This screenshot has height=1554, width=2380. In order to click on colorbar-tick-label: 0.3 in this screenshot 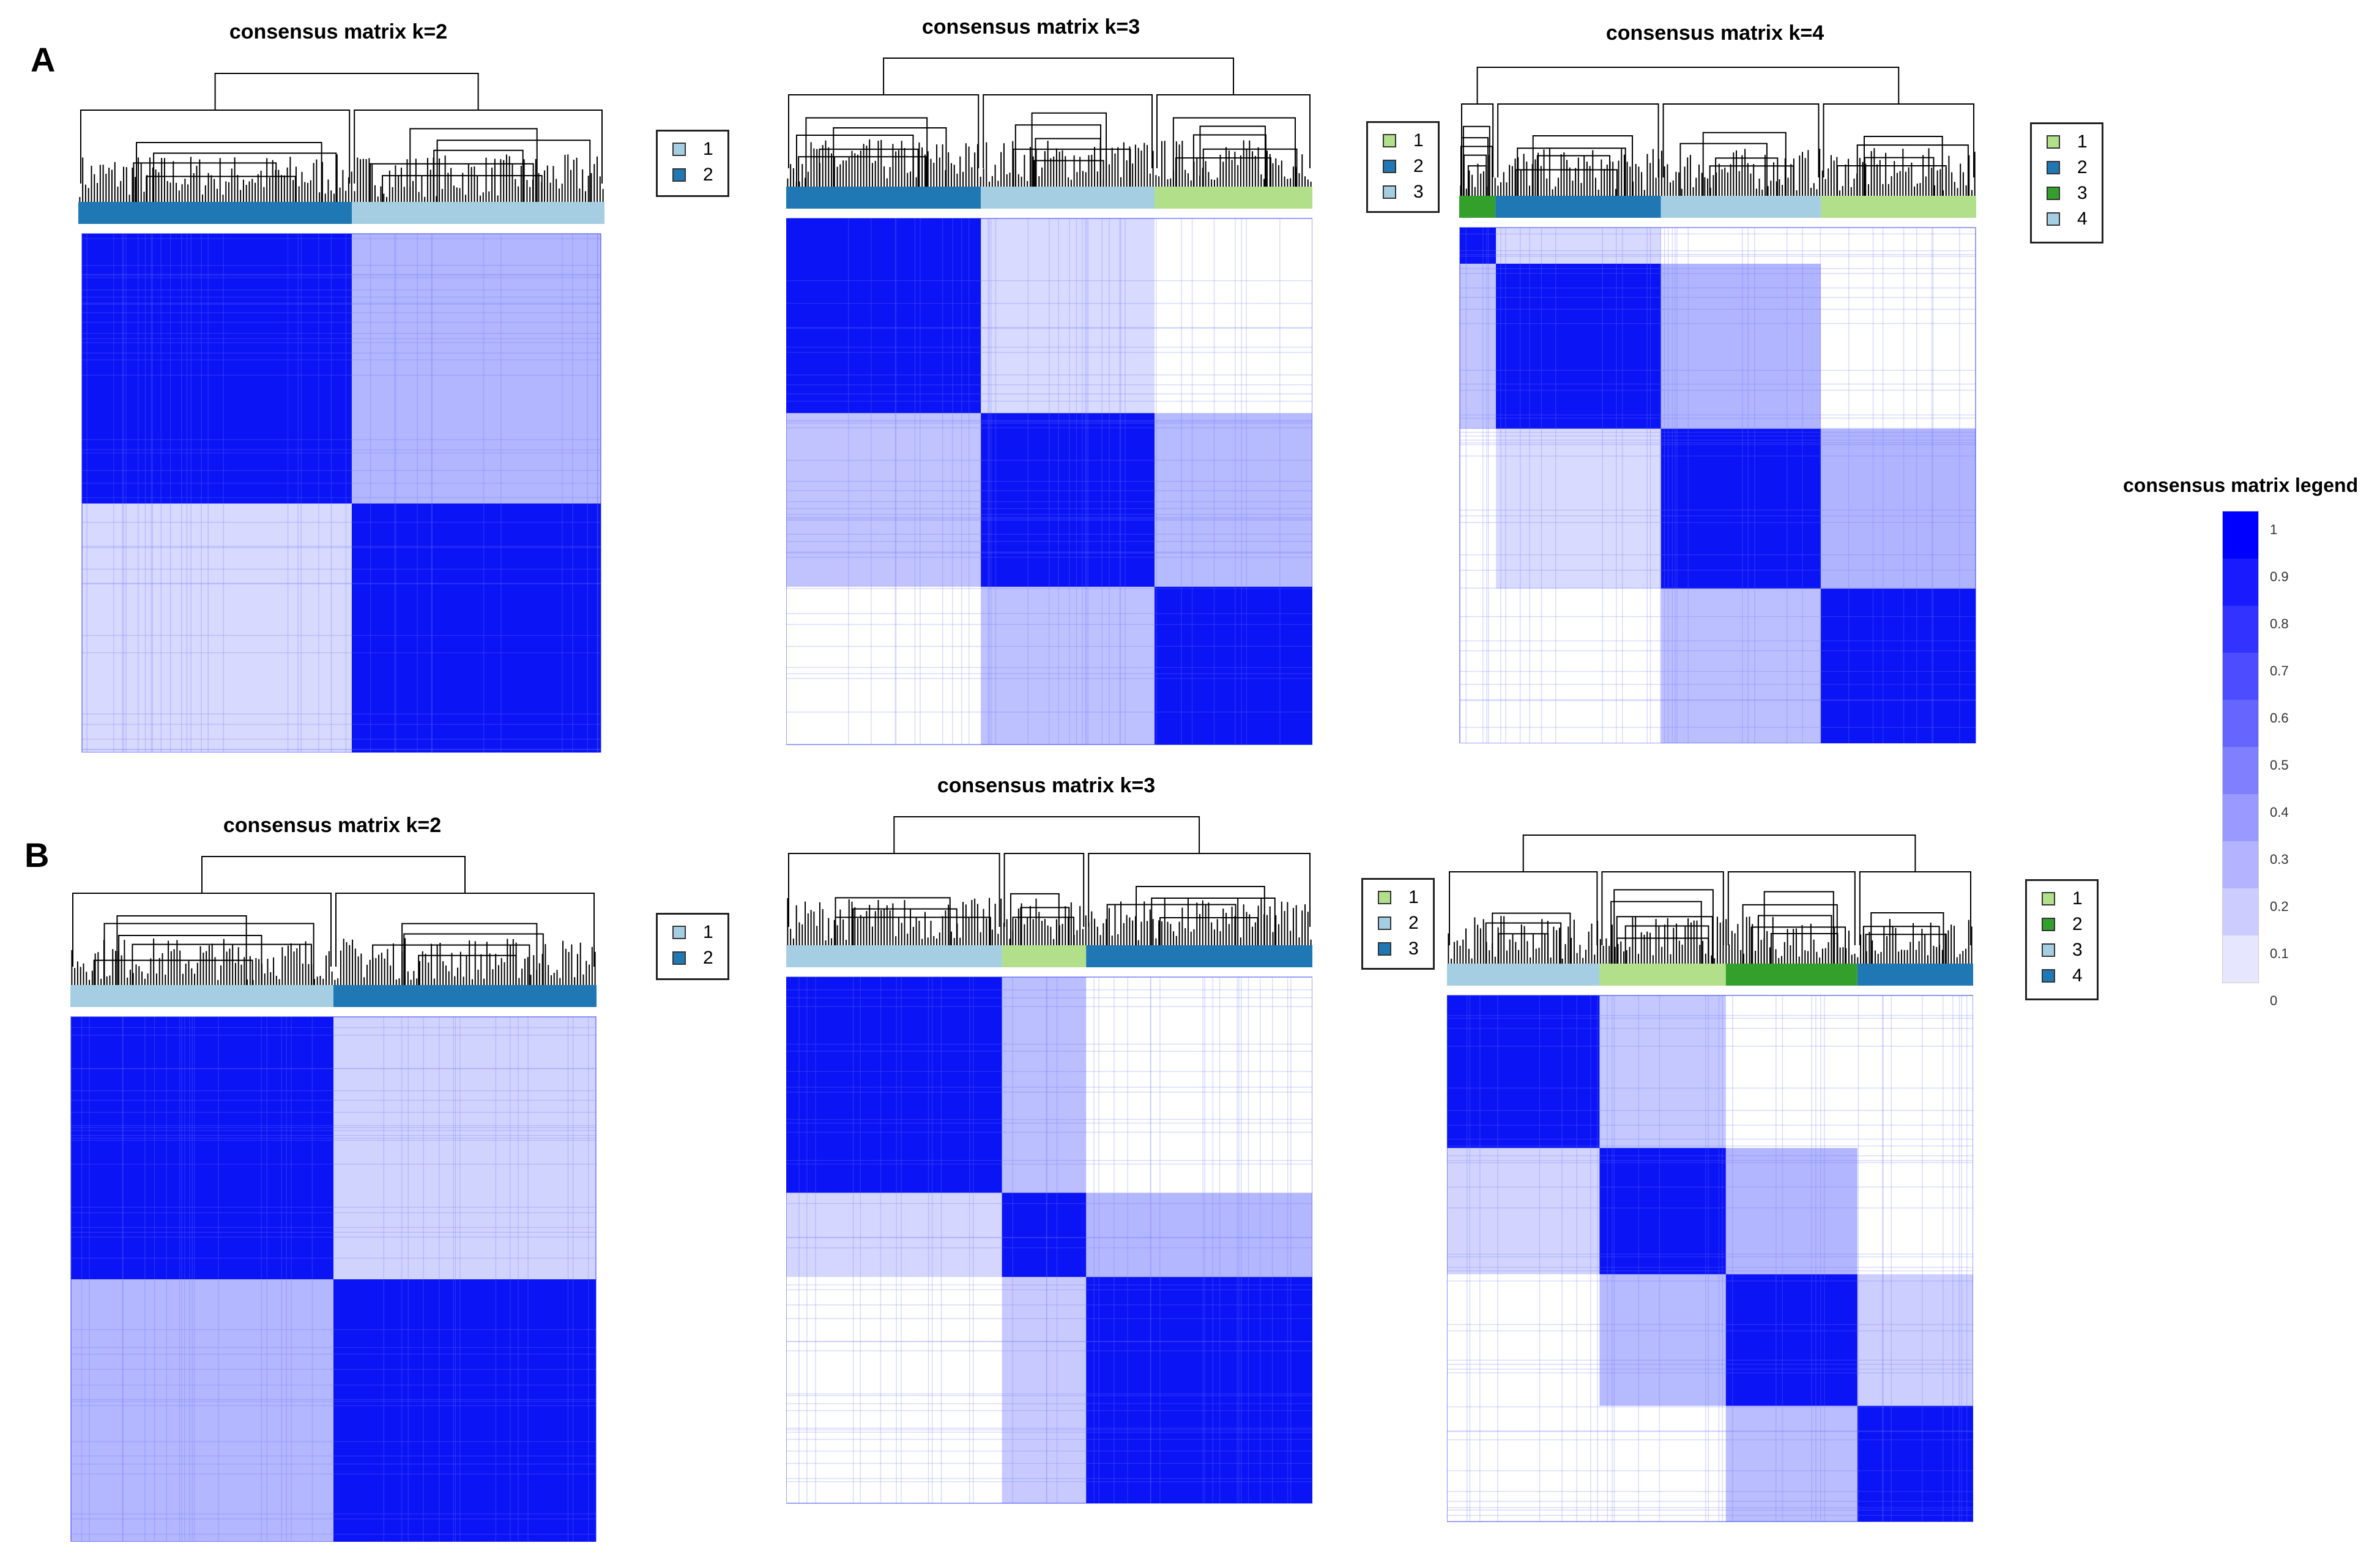, I will do `click(2280, 859)`.